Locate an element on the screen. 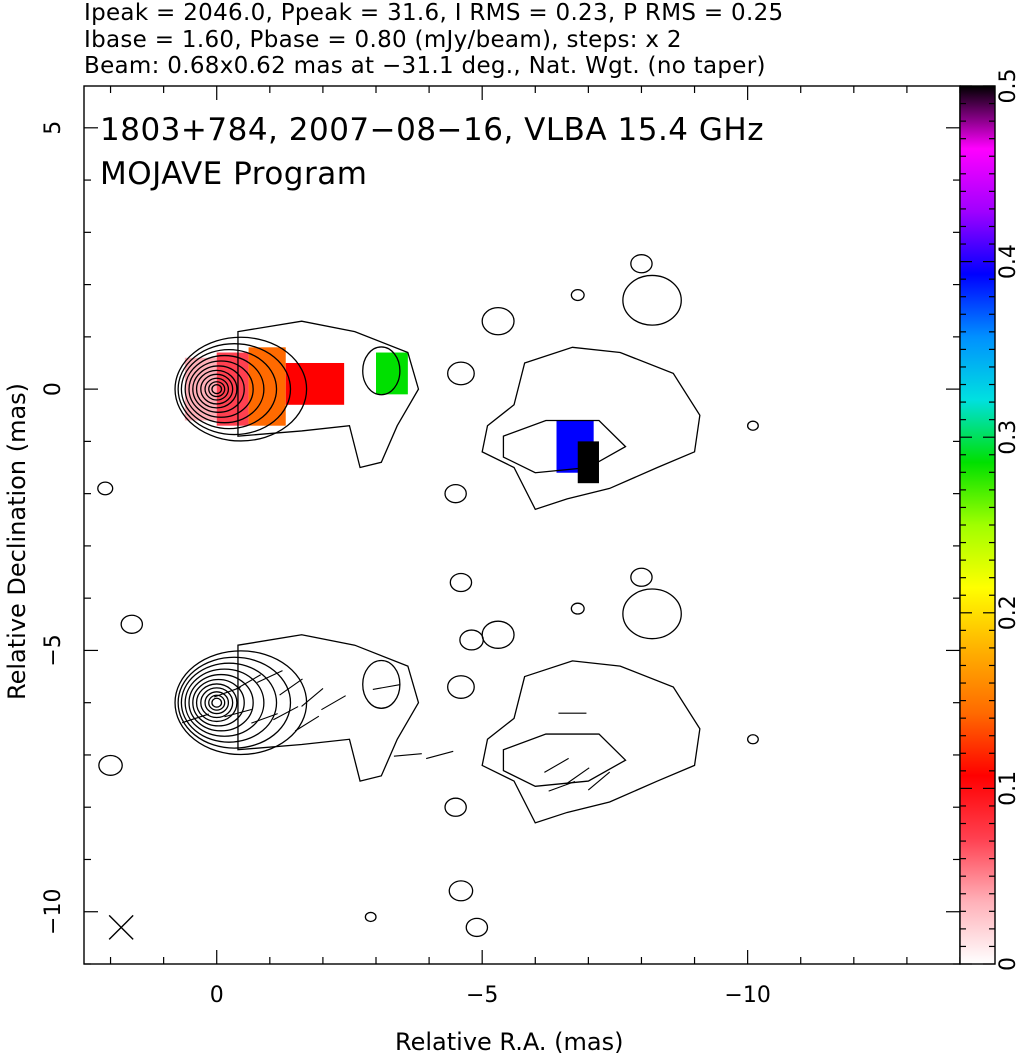  colorbar-tick-label: 0.4 is located at coordinates (1008, 261).